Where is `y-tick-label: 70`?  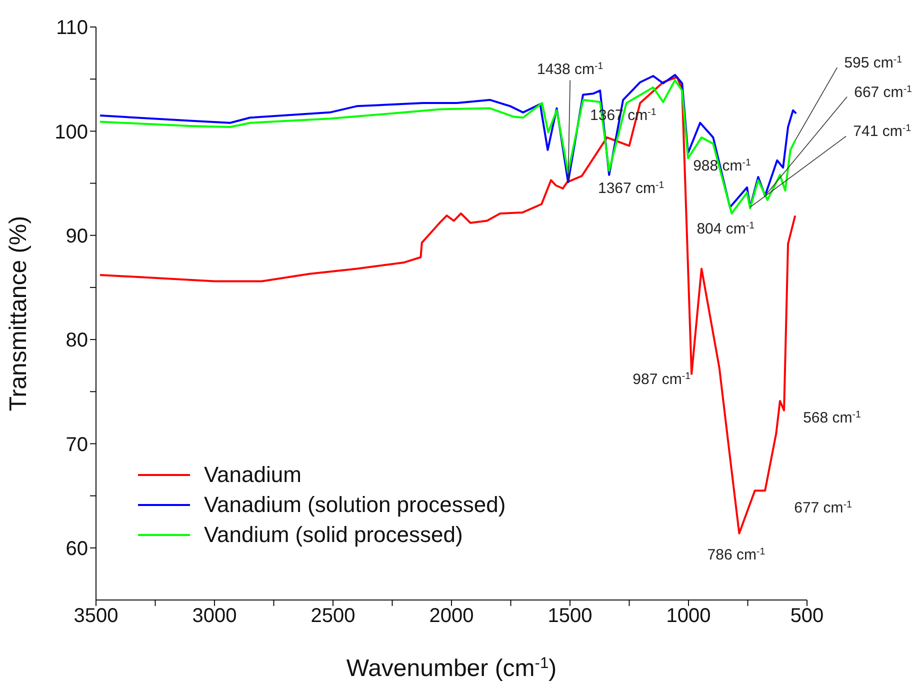 y-tick-label: 70 is located at coordinates (77, 445).